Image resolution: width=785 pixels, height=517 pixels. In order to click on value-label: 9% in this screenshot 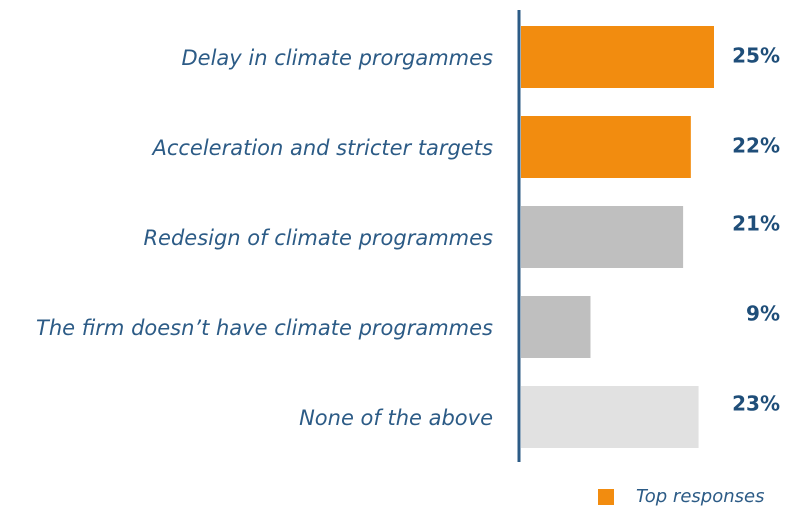, I will do `click(763, 314)`.